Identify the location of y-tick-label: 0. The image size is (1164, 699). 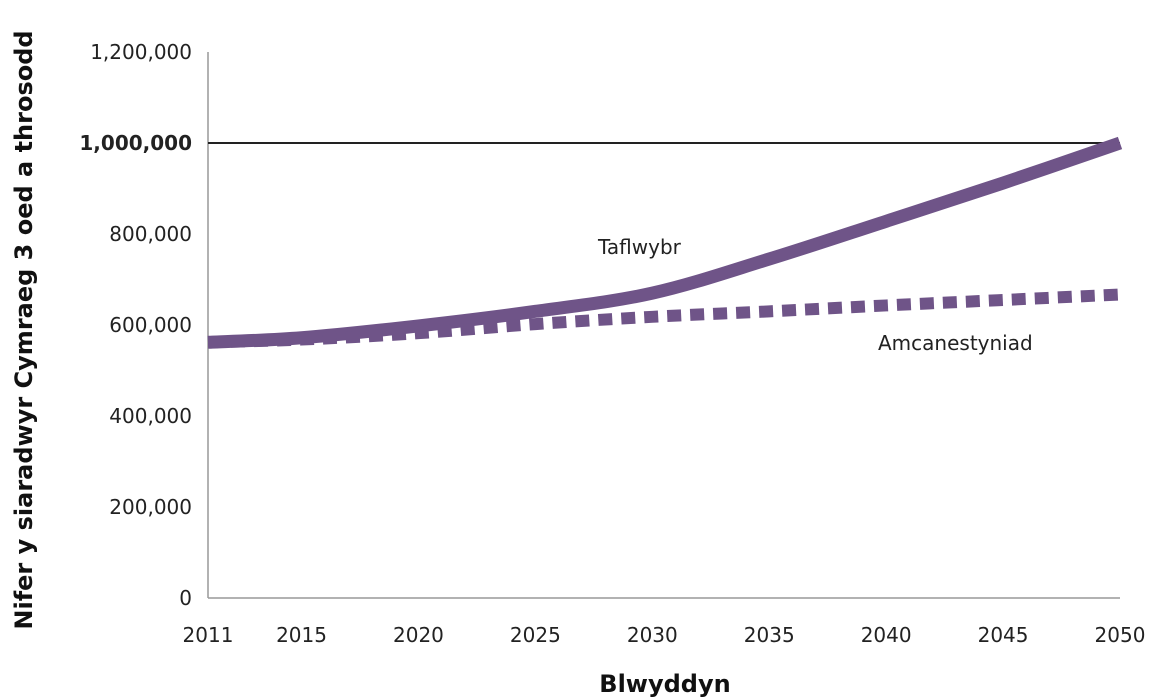
(185, 598).